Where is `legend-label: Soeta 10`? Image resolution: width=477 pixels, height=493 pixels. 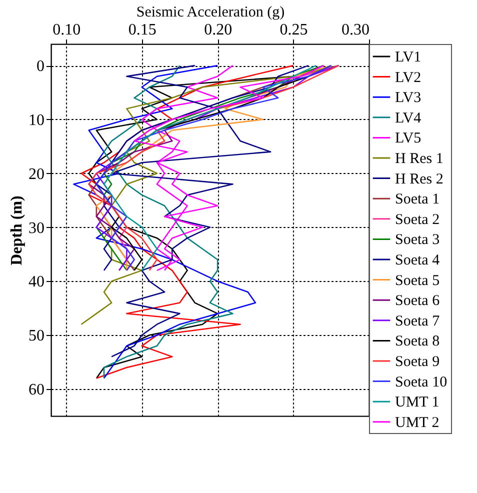
legend-label: Soeta 10 is located at coordinates (421, 382).